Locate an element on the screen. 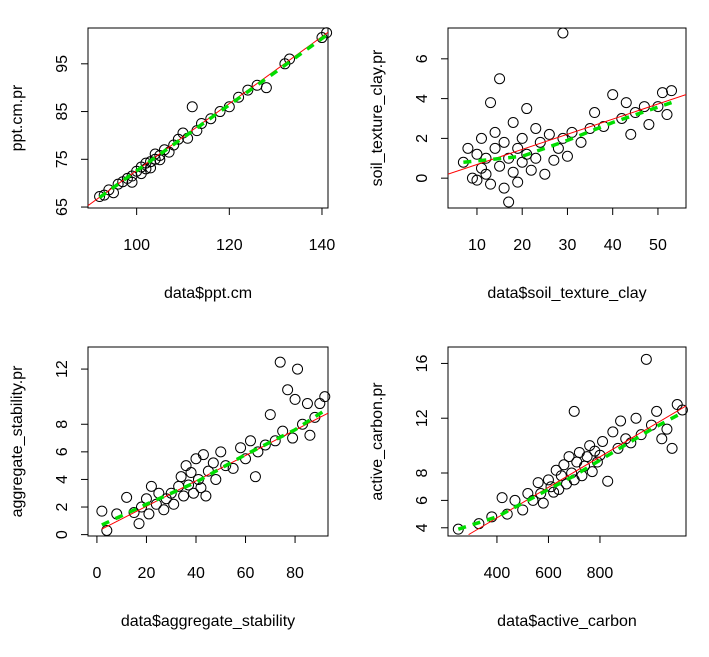 Image resolution: width=709 pixels, height=657 pixels. smooth-line is located at coordinates (568, 132).